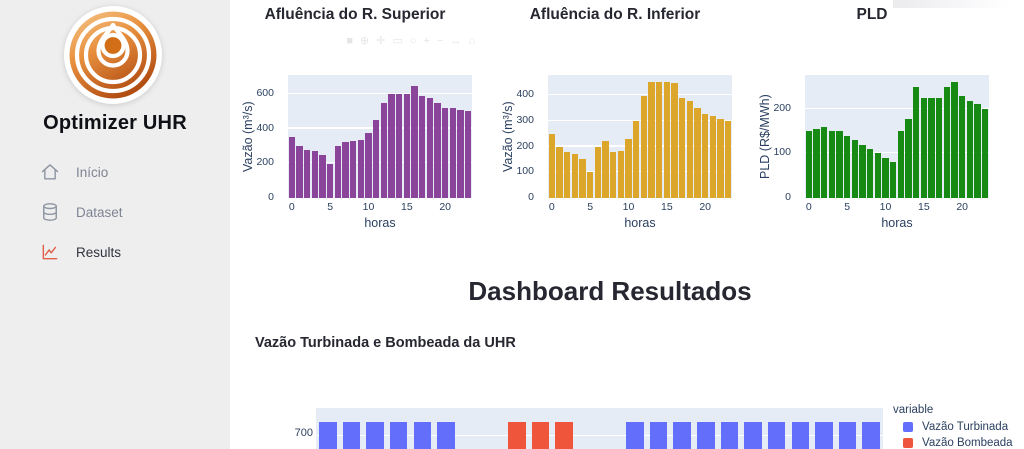 This screenshot has height=449, width=1024. Describe the element at coordinates (375, 435) in the screenshot. I see `bar-vazão-turbinada-hour-2` at that location.